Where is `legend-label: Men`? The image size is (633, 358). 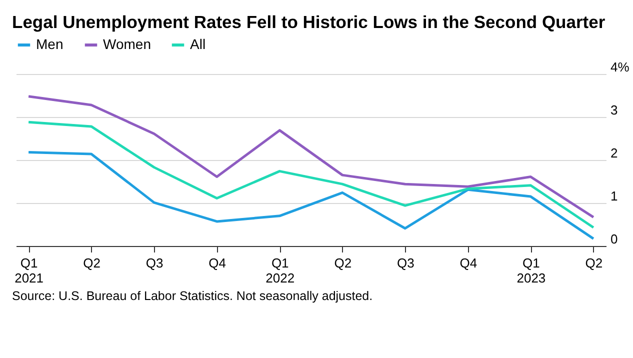
legend-label: Men is located at coordinates (50, 44).